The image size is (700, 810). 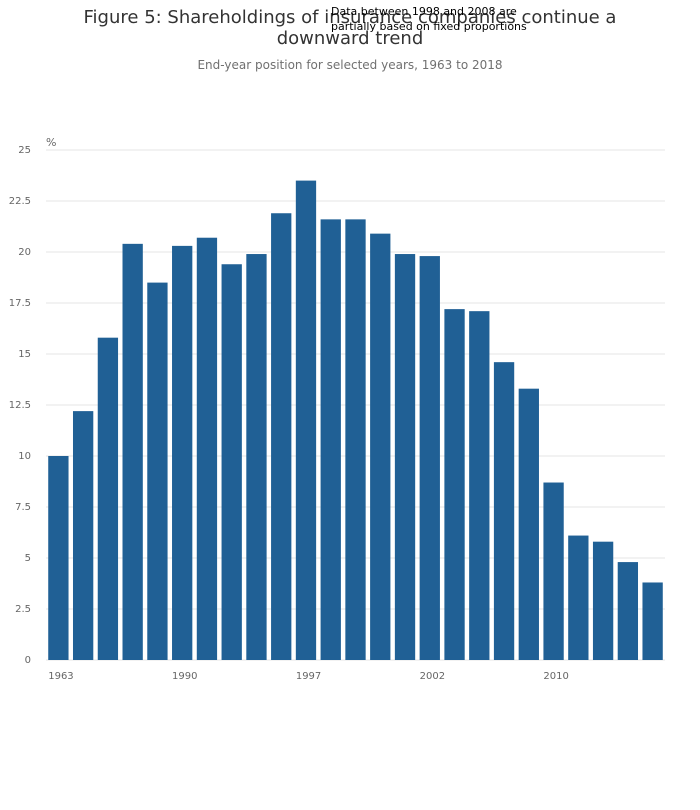 What do you see at coordinates (432, 676) in the screenshot?
I see `x-tick-label: 2002` at bounding box center [432, 676].